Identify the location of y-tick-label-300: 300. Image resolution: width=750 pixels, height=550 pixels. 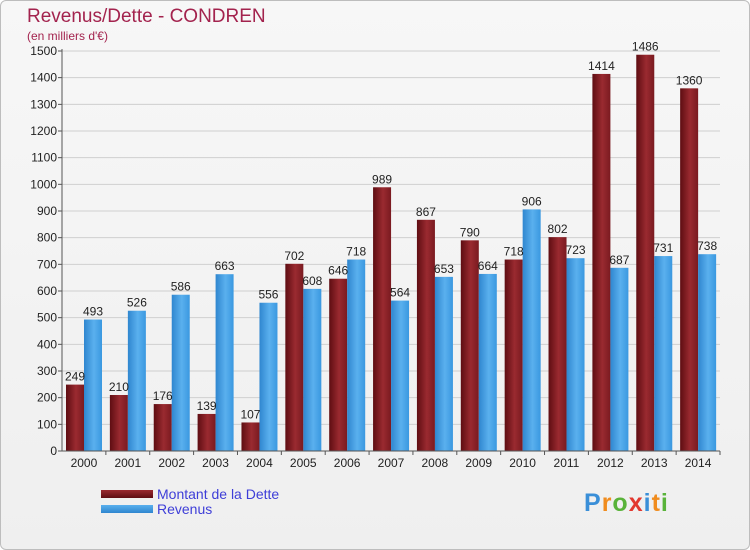
(47, 371).